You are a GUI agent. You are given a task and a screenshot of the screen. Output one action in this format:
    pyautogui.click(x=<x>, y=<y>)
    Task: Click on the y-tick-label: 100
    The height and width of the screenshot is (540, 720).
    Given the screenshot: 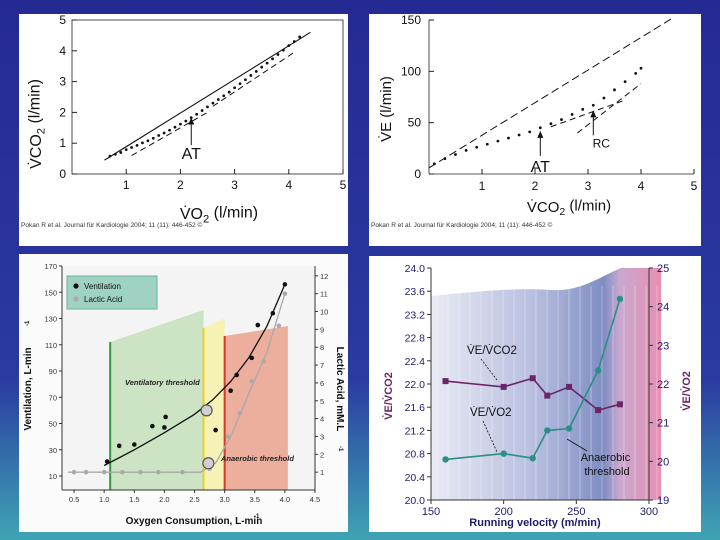 What is the action you would take?
    pyautogui.click(x=411, y=71)
    